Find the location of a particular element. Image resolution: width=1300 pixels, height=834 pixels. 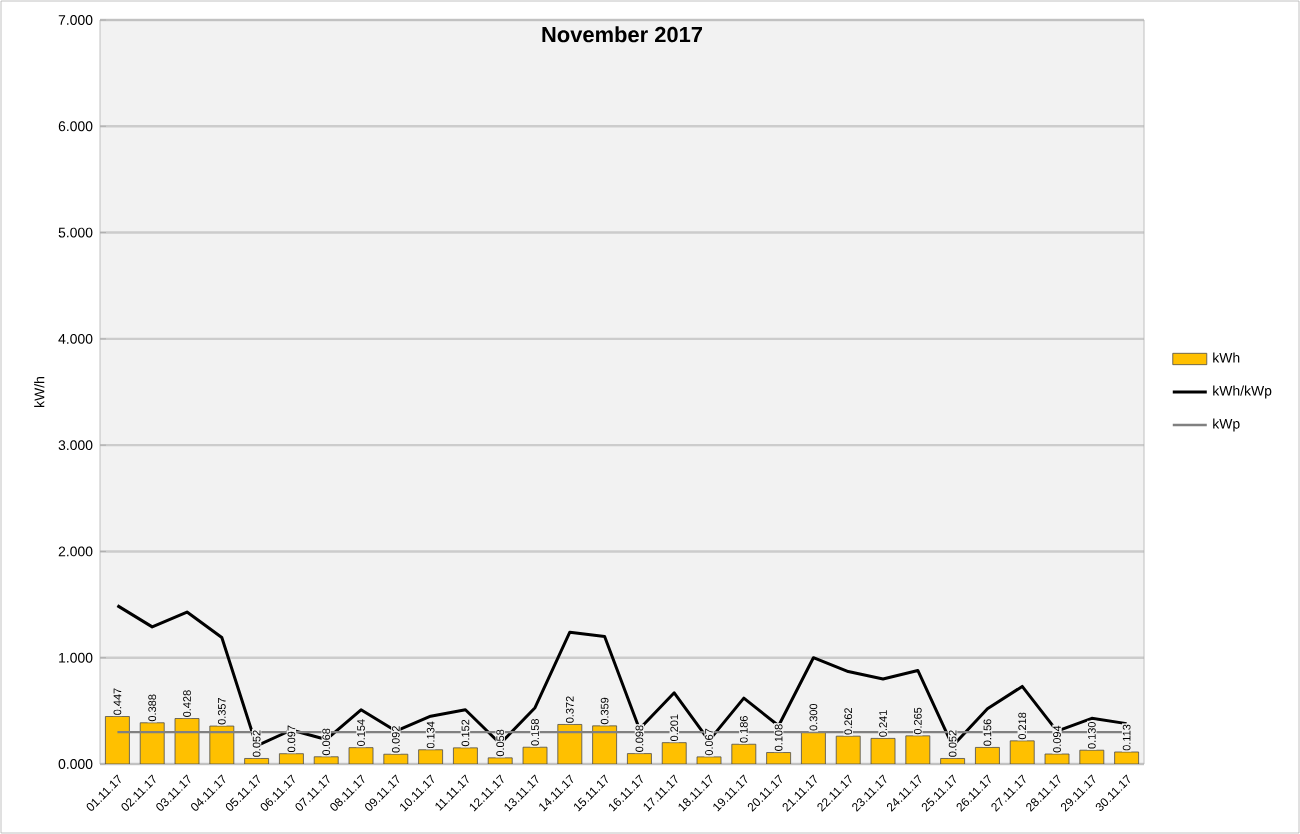

chart-title: November 2017 is located at coordinates (622, 34).